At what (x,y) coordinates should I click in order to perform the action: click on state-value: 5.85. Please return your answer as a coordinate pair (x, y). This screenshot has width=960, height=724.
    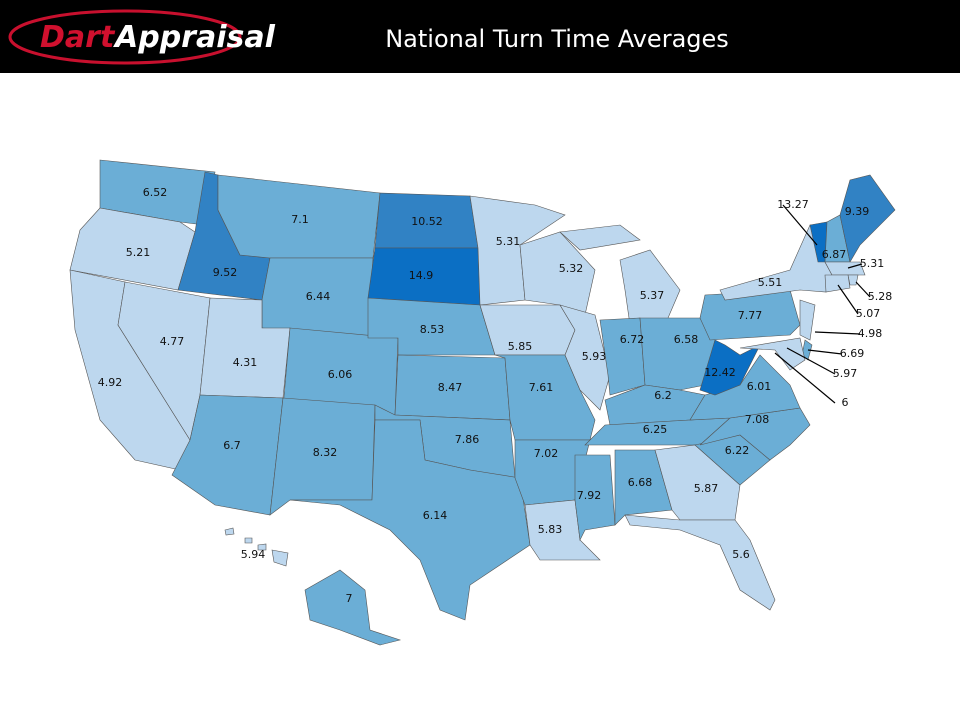
    Looking at the image, I should click on (520, 346).